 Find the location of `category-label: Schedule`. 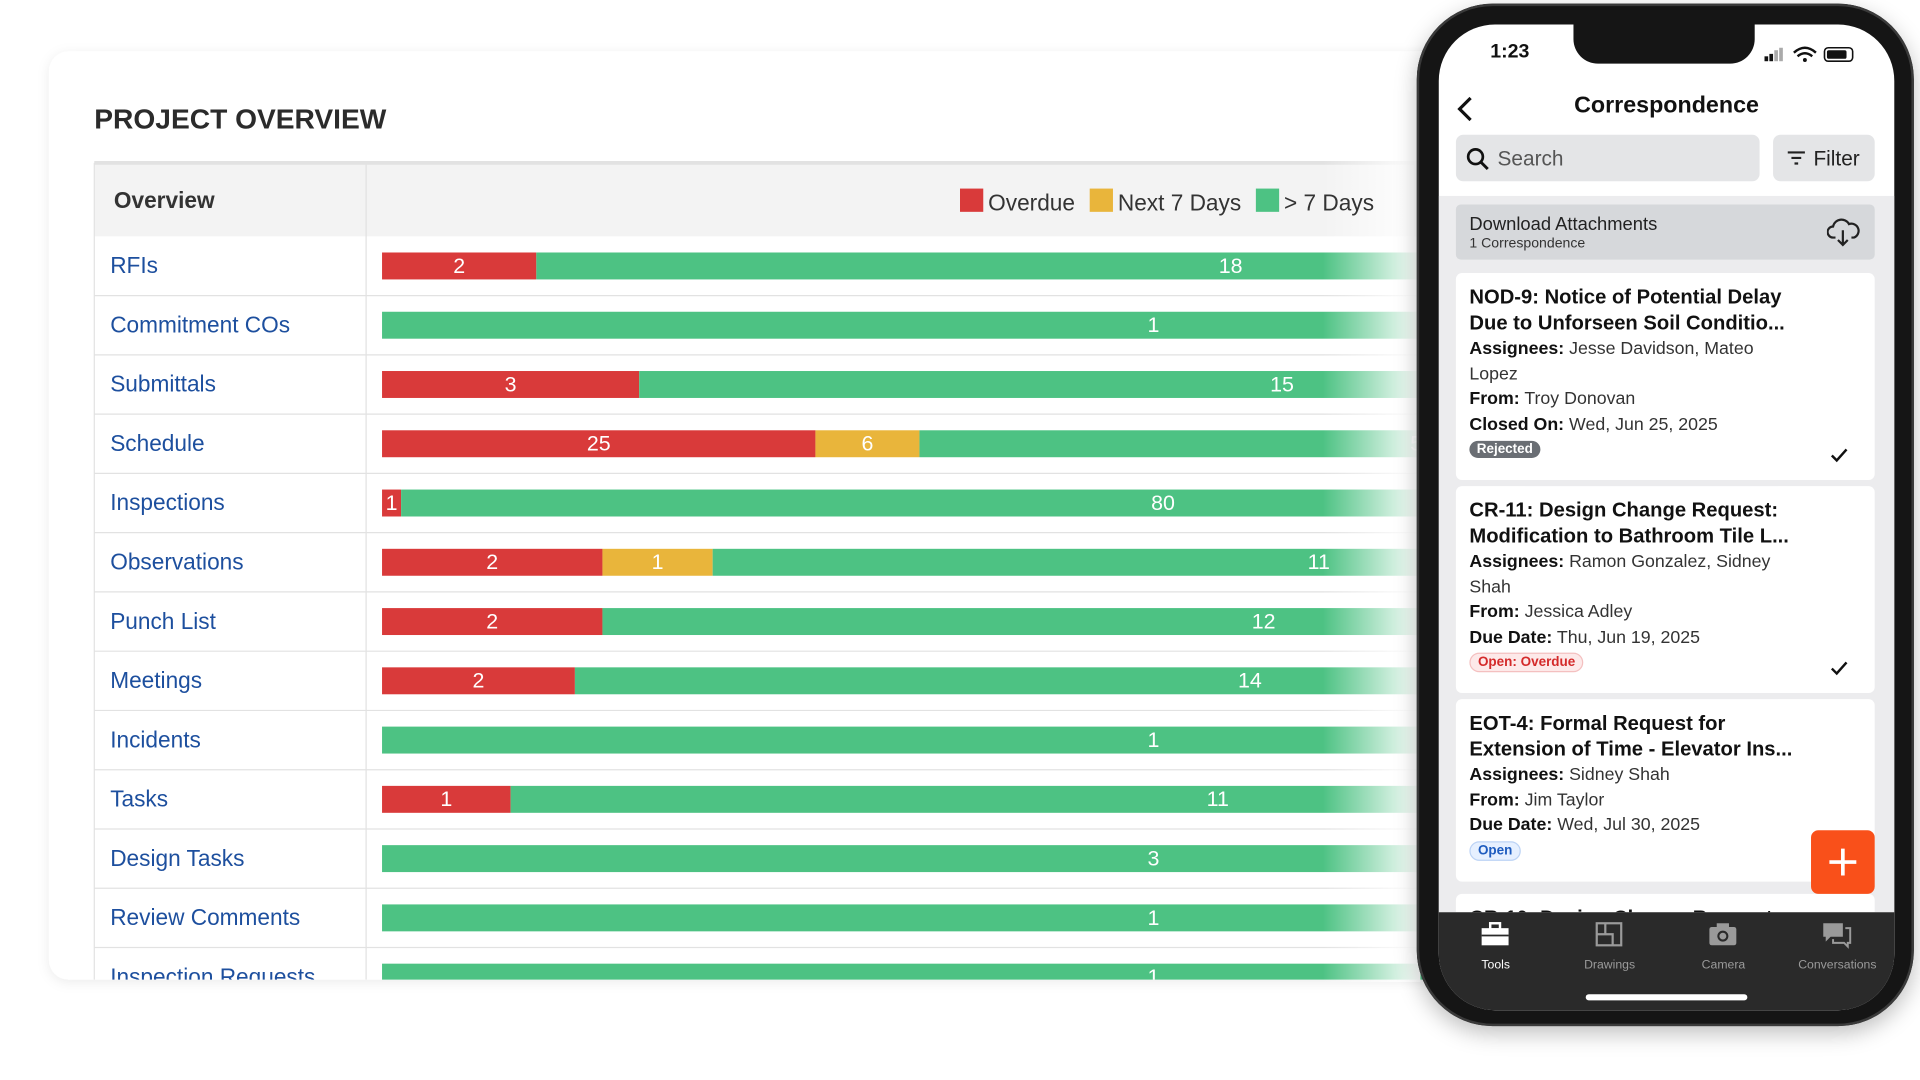

category-label: Schedule is located at coordinates (157, 443).